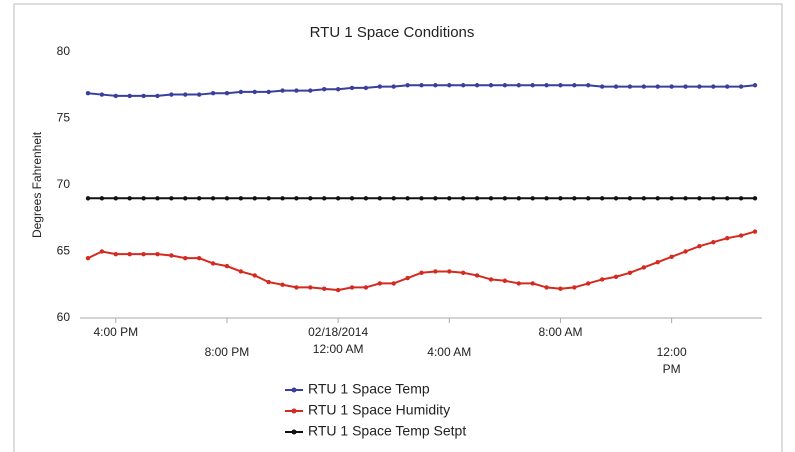  Describe the element at coordinates (672, 360) in the screenshot. I see `x-tick-label: 12:00 PM` at that location.